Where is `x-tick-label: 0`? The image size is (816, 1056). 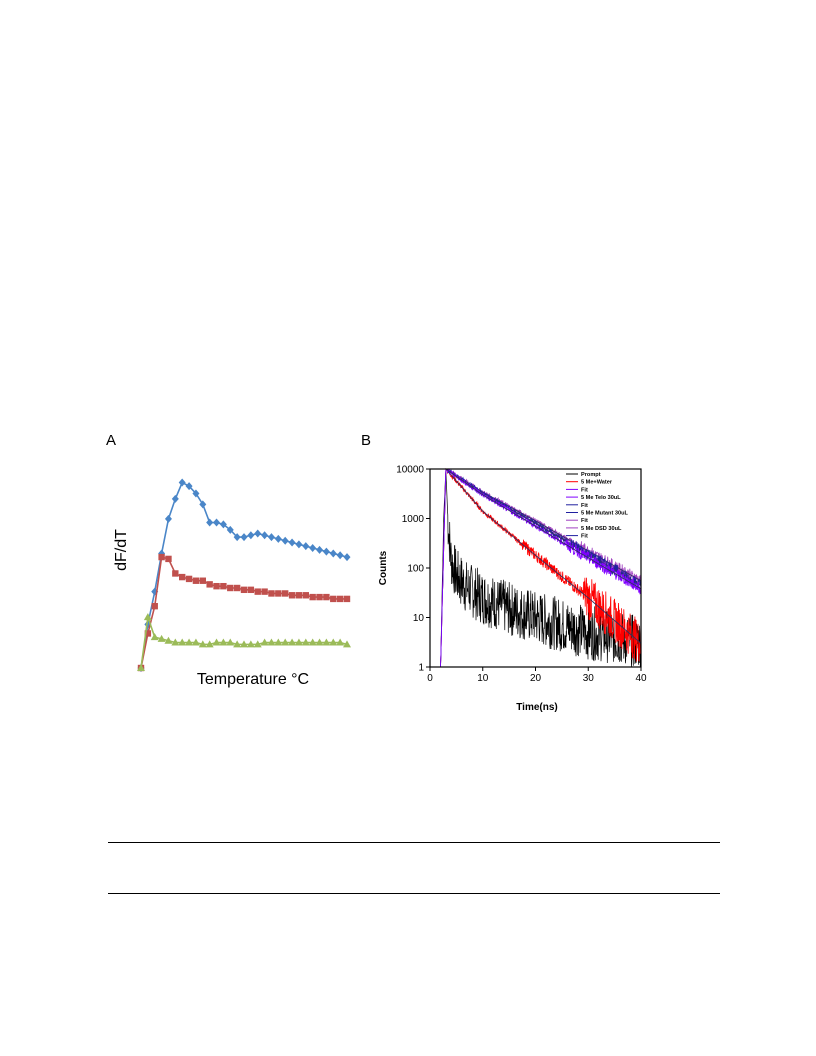 x-tick-label: 0 is located at coordinates (430, 678).